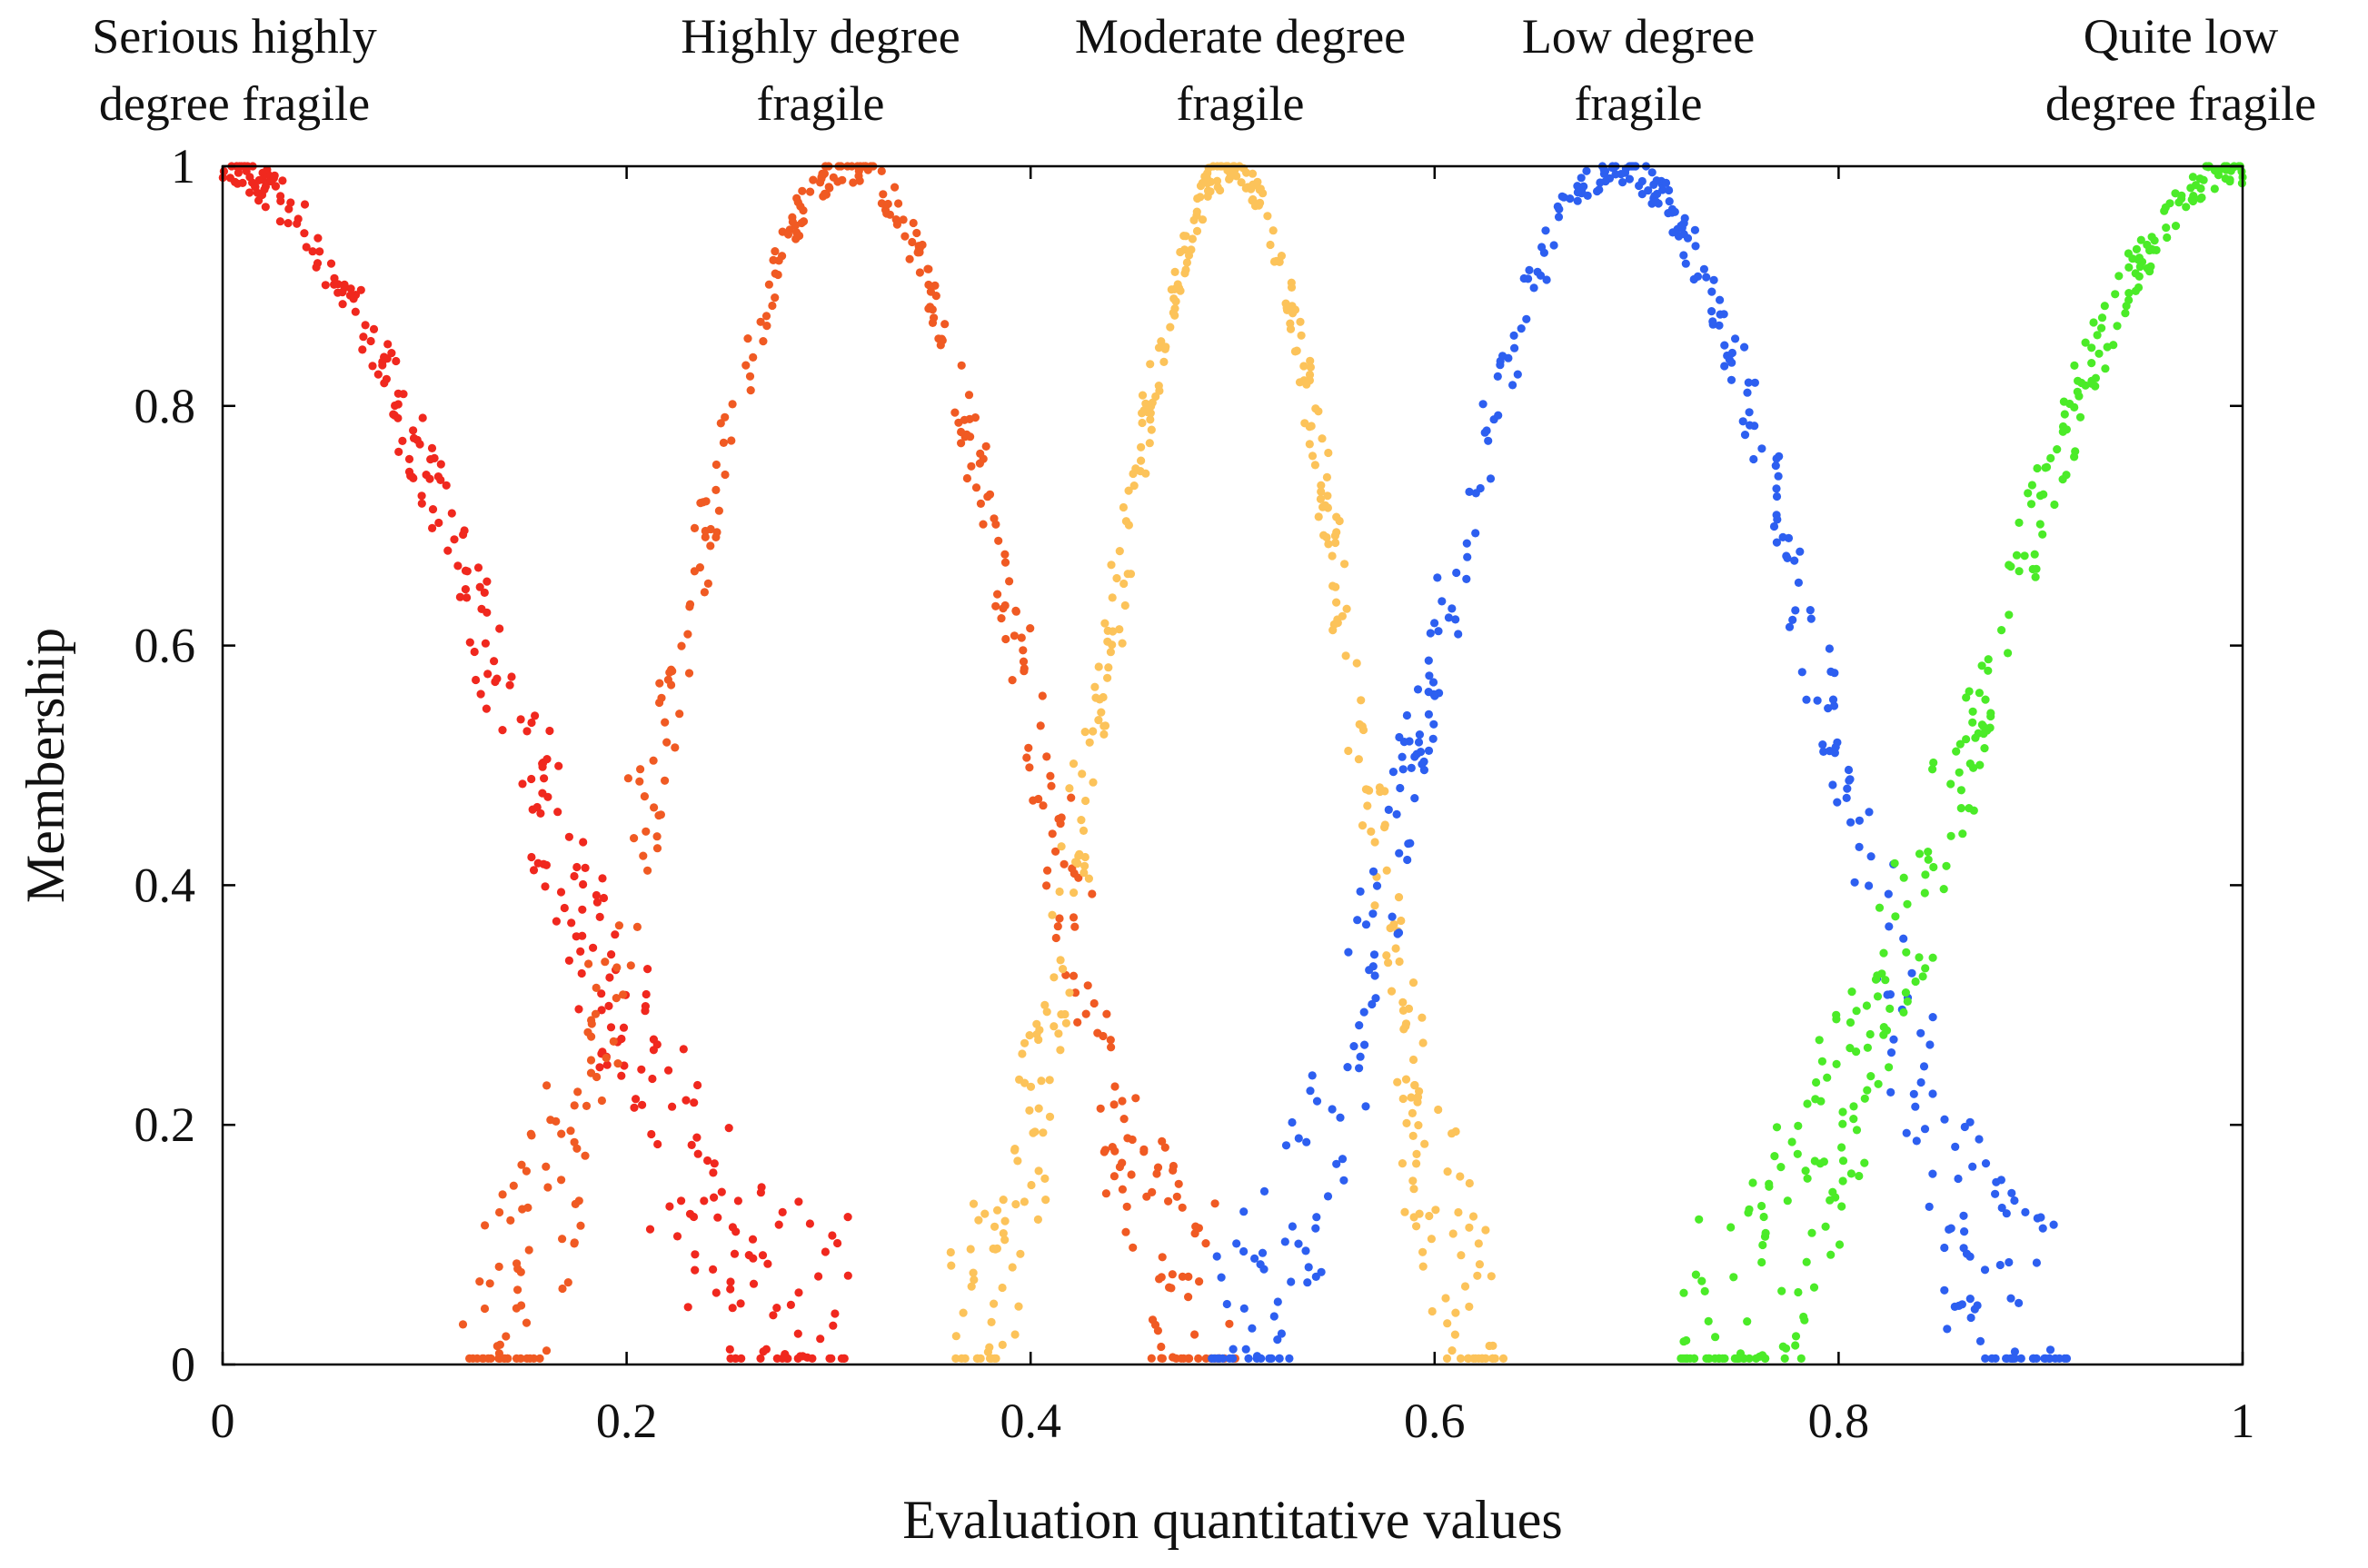  What do you see at coordinates (2243, 1421) in the screenshot?
I see `x-tick-label: 1` at bounding box center [2243, 1421].